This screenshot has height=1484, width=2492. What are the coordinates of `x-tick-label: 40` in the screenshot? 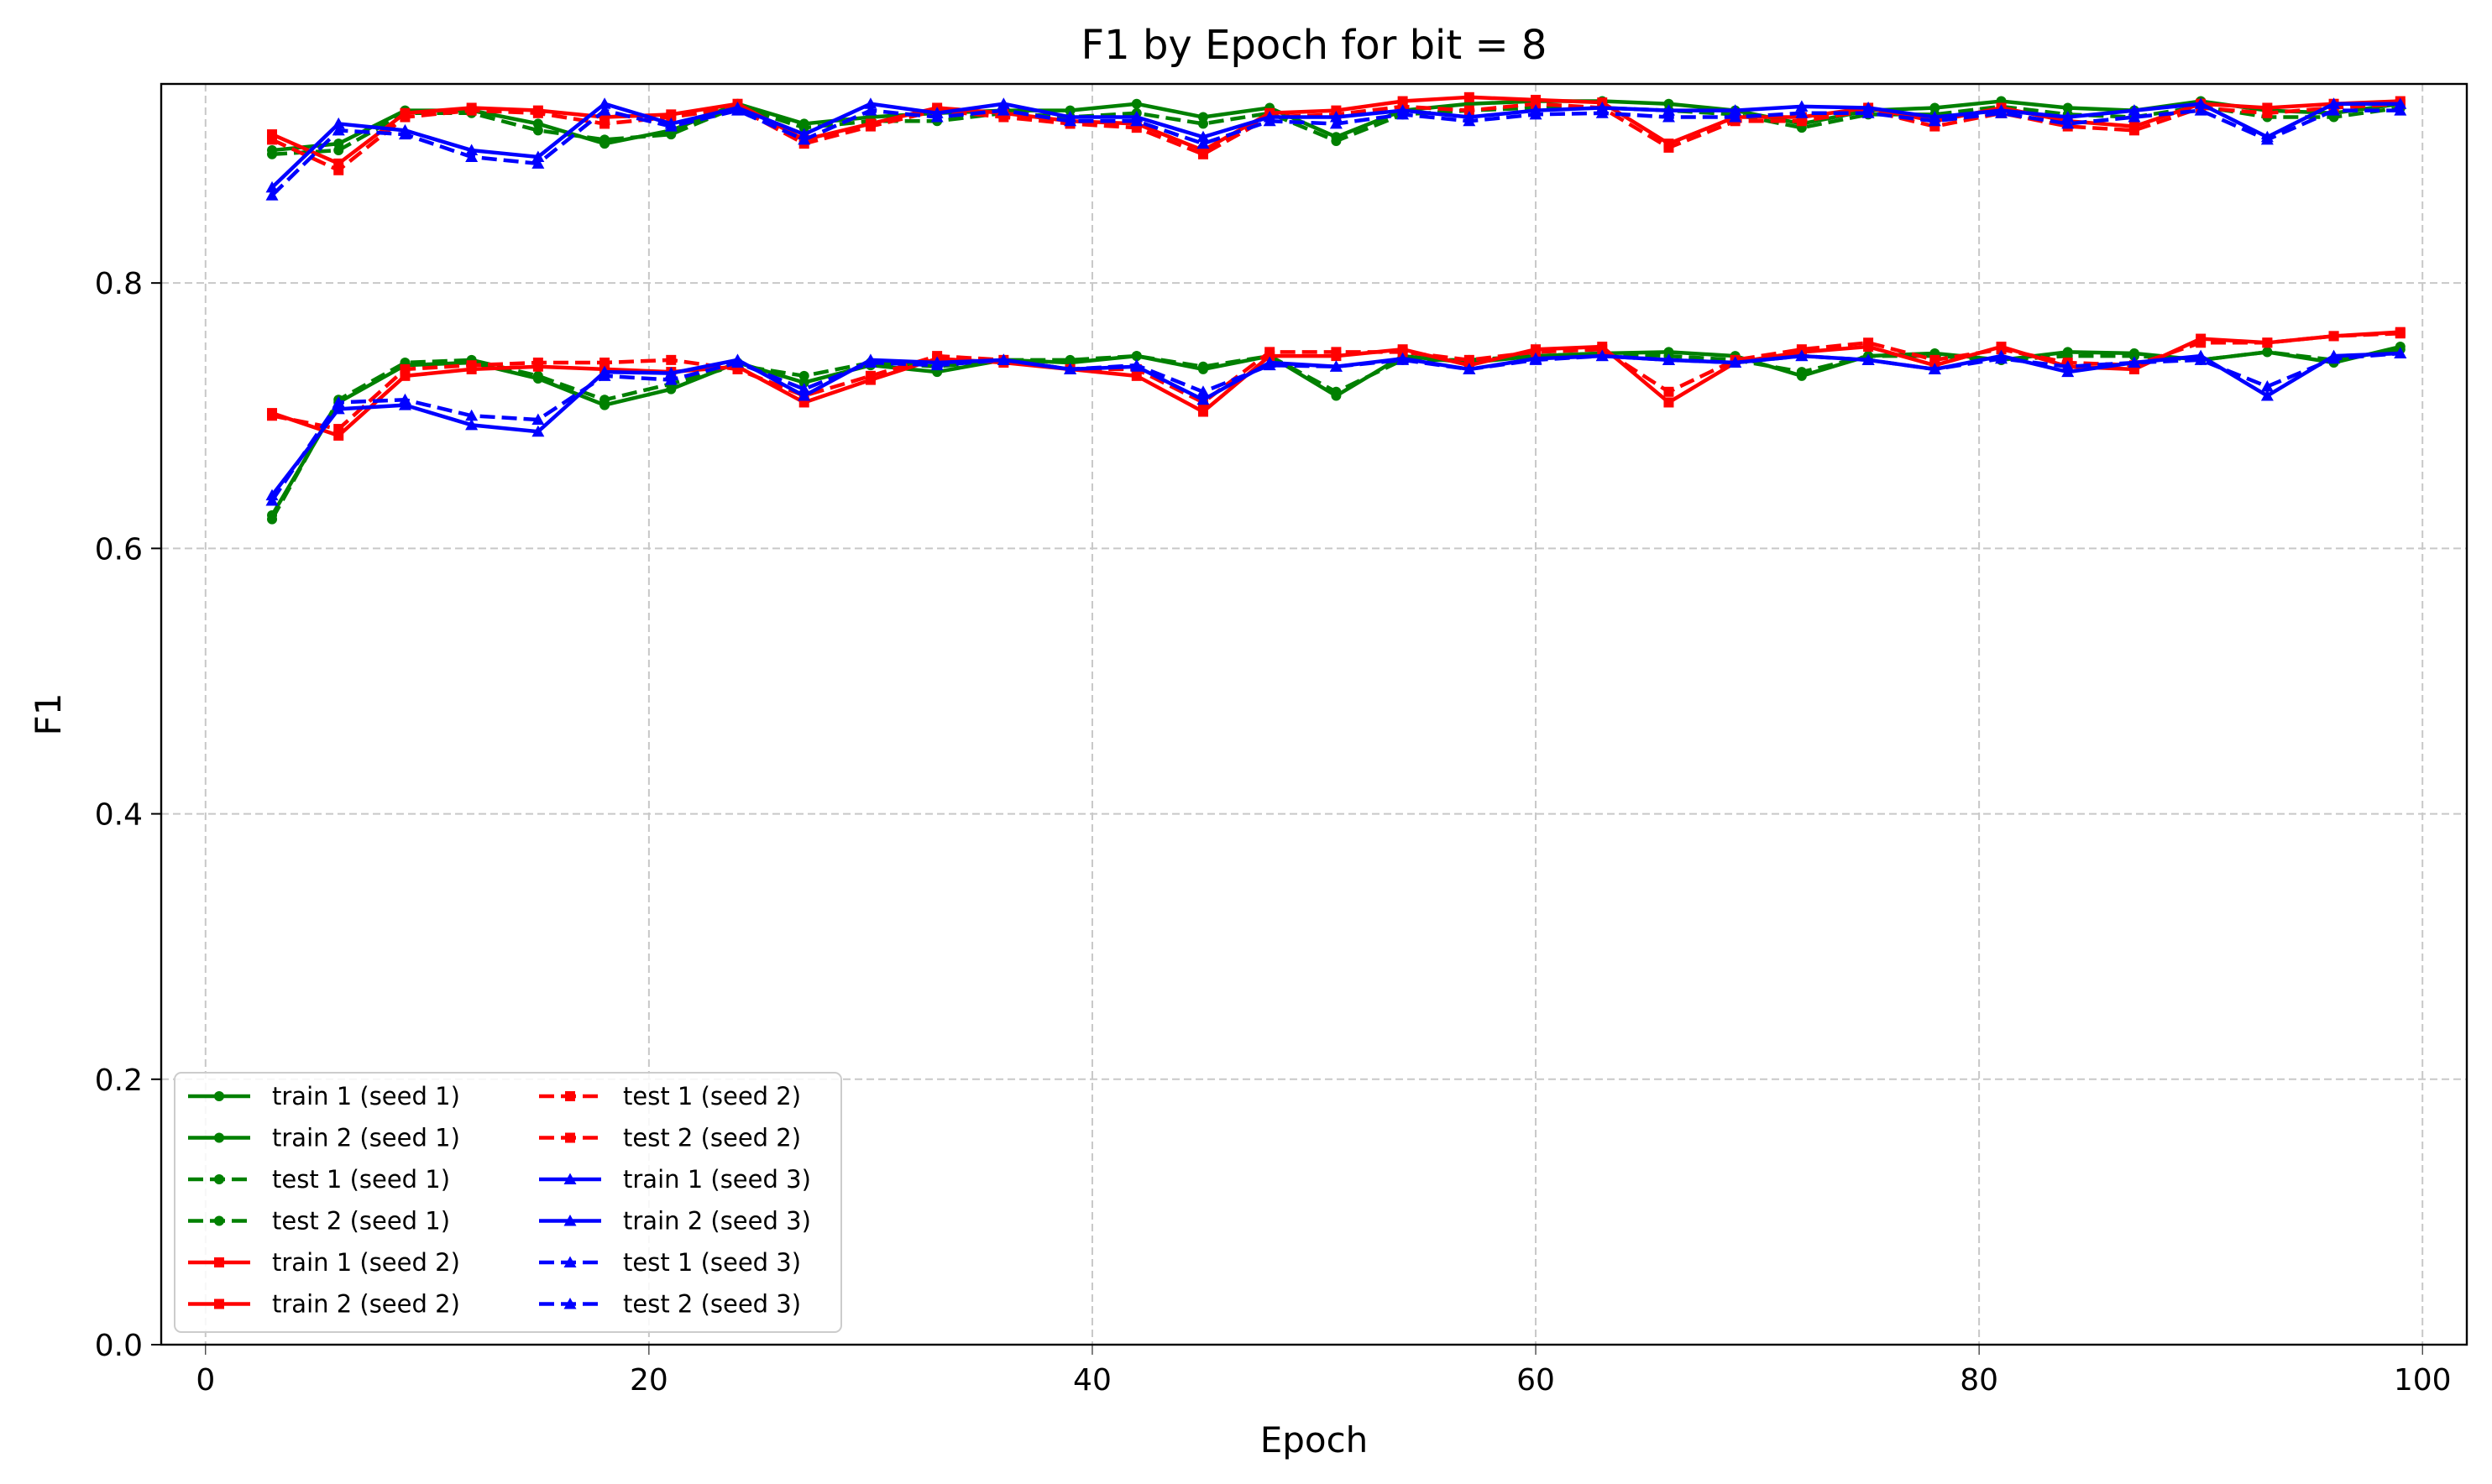 It's located at (1092, 1380).